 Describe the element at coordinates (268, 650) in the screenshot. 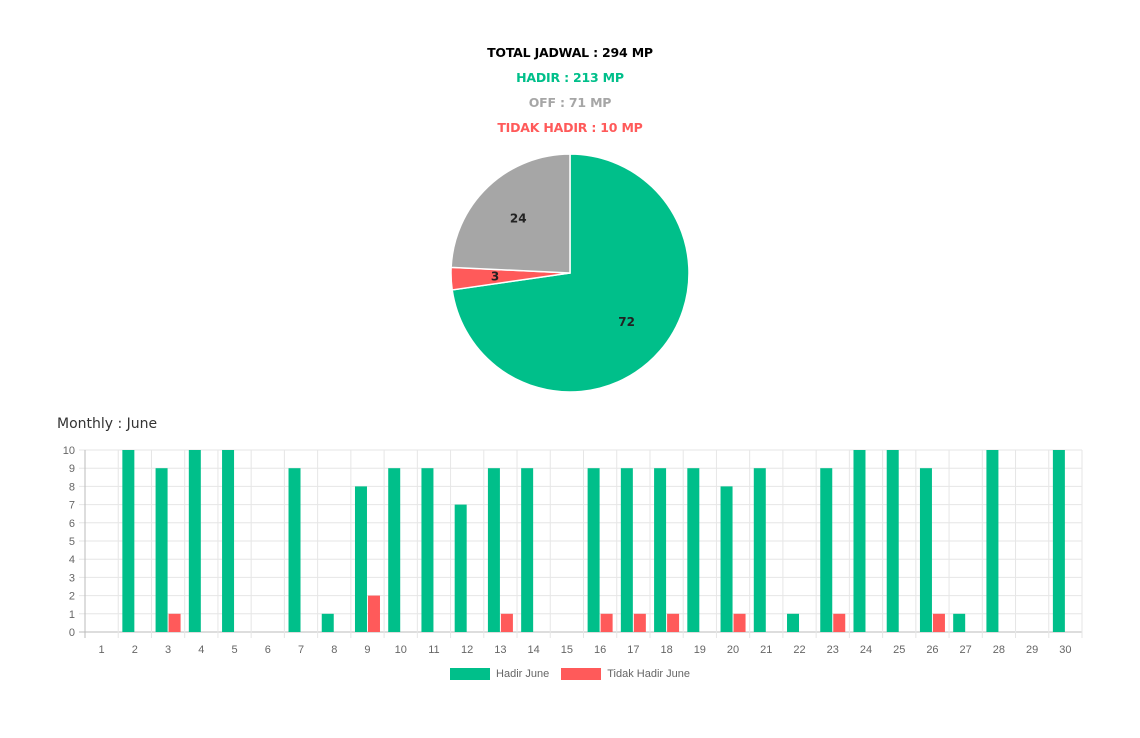

I see `x-tick-label: 6` at that location.